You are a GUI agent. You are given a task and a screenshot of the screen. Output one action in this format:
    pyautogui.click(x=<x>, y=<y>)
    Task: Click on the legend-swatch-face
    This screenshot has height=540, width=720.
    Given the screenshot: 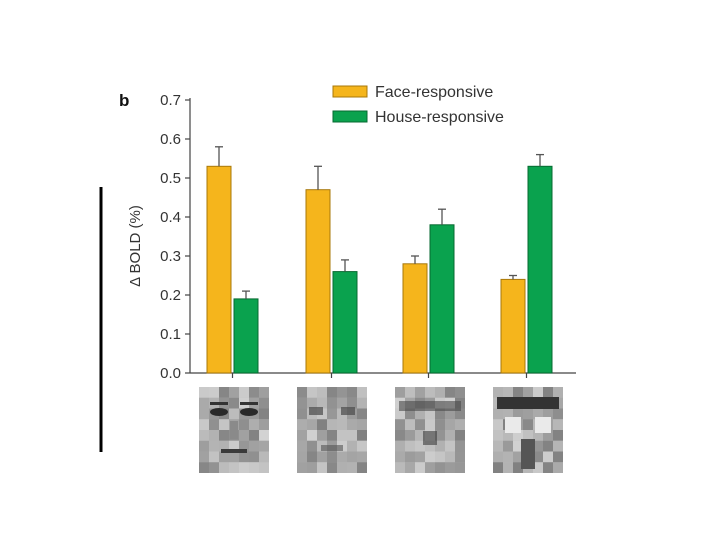 What is the action you would take?
    pyautogui.click(x=350, y=91)
    